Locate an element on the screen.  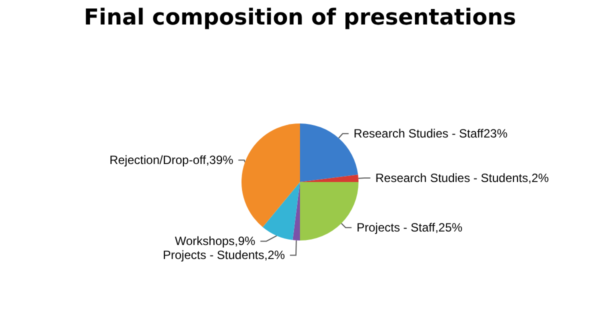
slice-label: Research Studies - Students is located at coordinates (451, 177).